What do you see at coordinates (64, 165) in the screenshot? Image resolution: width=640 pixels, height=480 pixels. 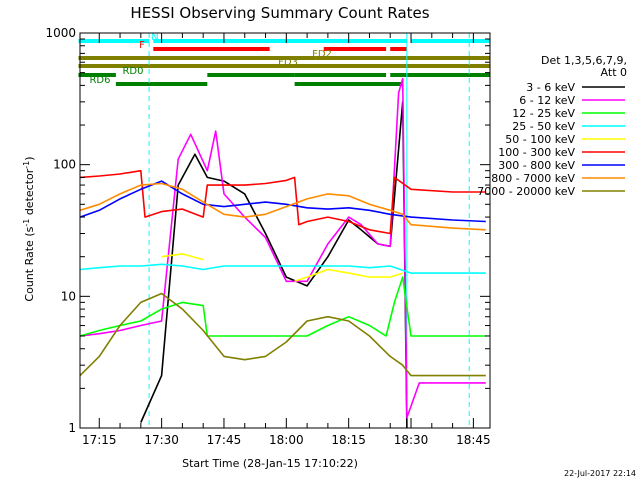 I see `y-tick-label: 100` at bounding box center [64, 165].